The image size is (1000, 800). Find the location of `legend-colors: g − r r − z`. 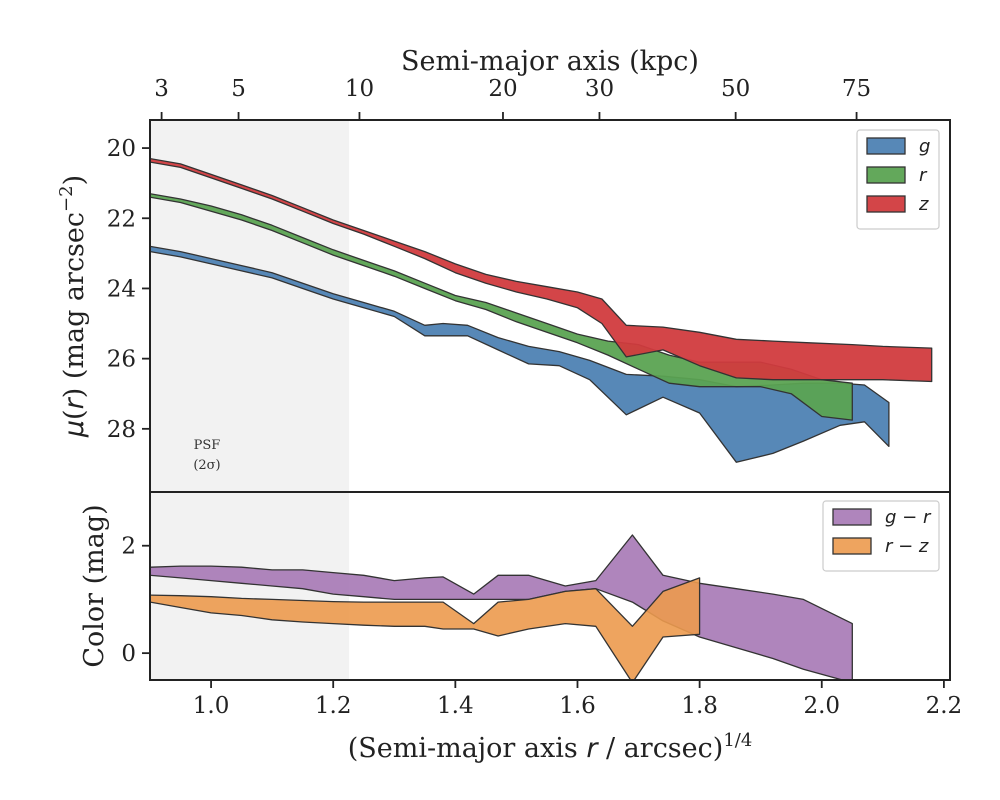

legend-colors: g − r r − z is located at coordinates (881, 536).